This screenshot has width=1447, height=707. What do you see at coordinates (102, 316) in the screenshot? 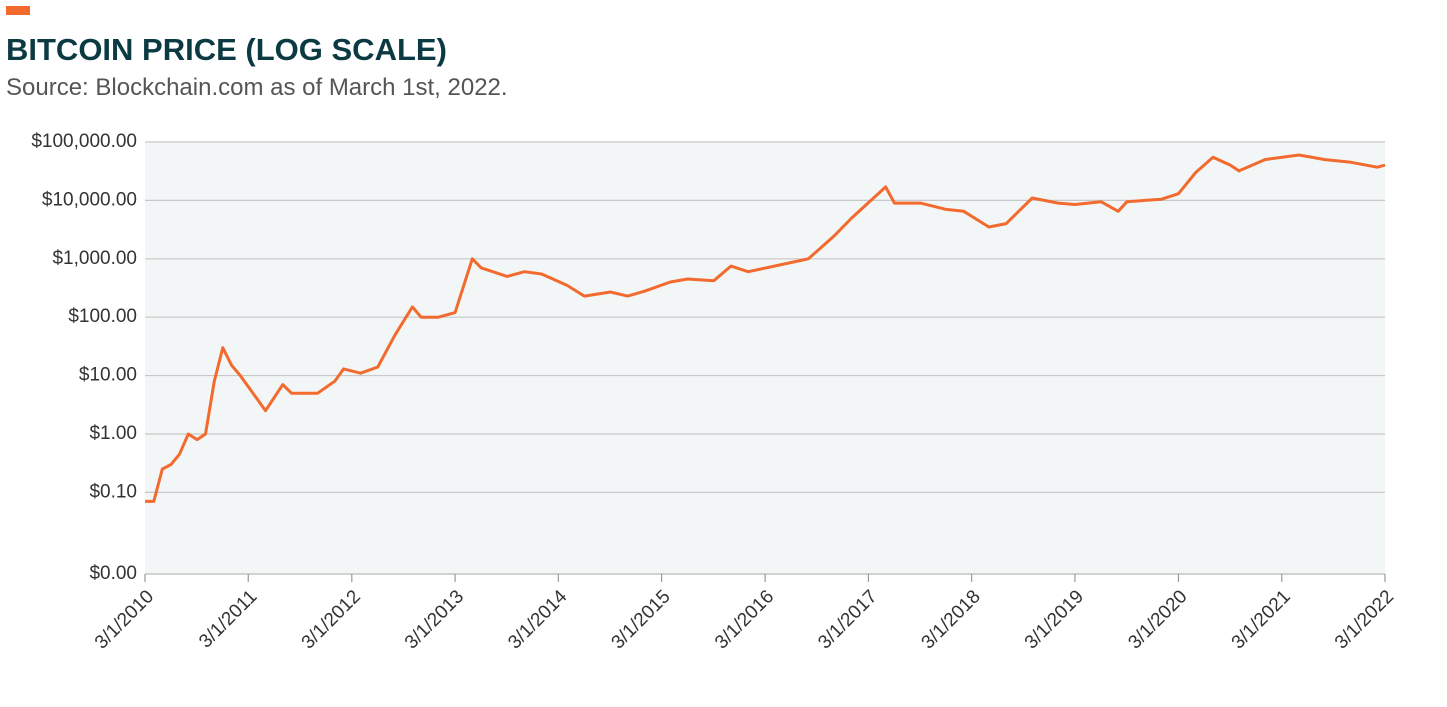
I see `y-tick-label: $100.00` at bounding box center [102, 316].